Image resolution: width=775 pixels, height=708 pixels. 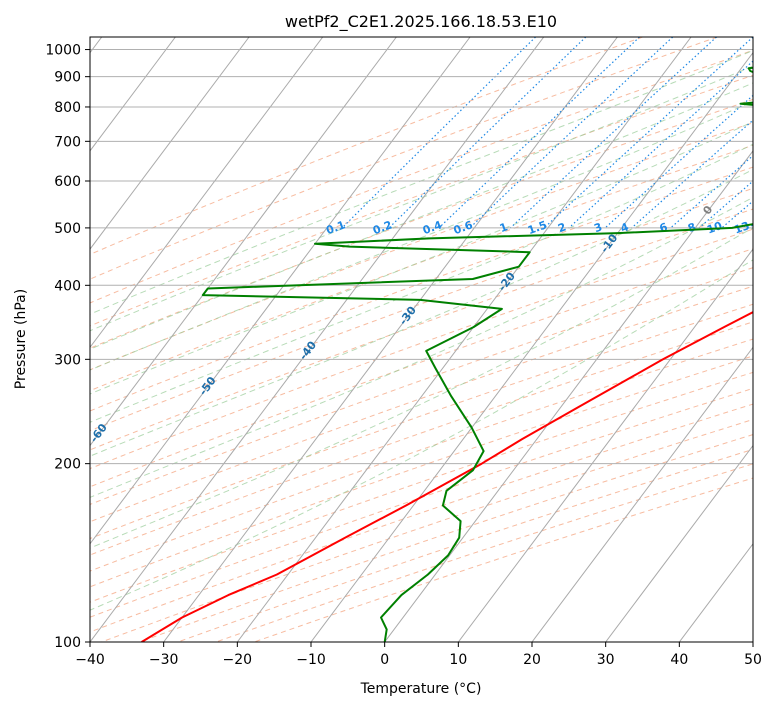 I want to click on x-axis-title: Temperature (°C), so click(x=421, y=689).